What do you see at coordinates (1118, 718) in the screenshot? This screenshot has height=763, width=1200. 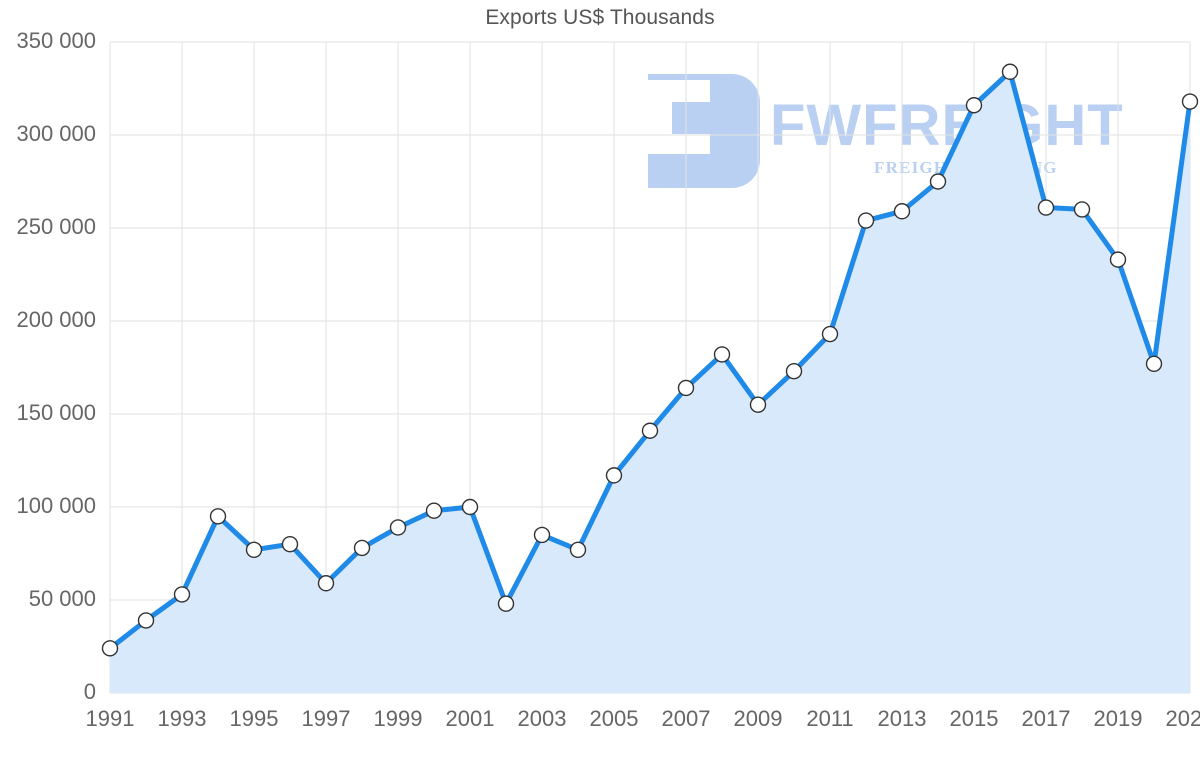 I see `x-axis-tick-label: 2019` at bounding box center [1118, 718].